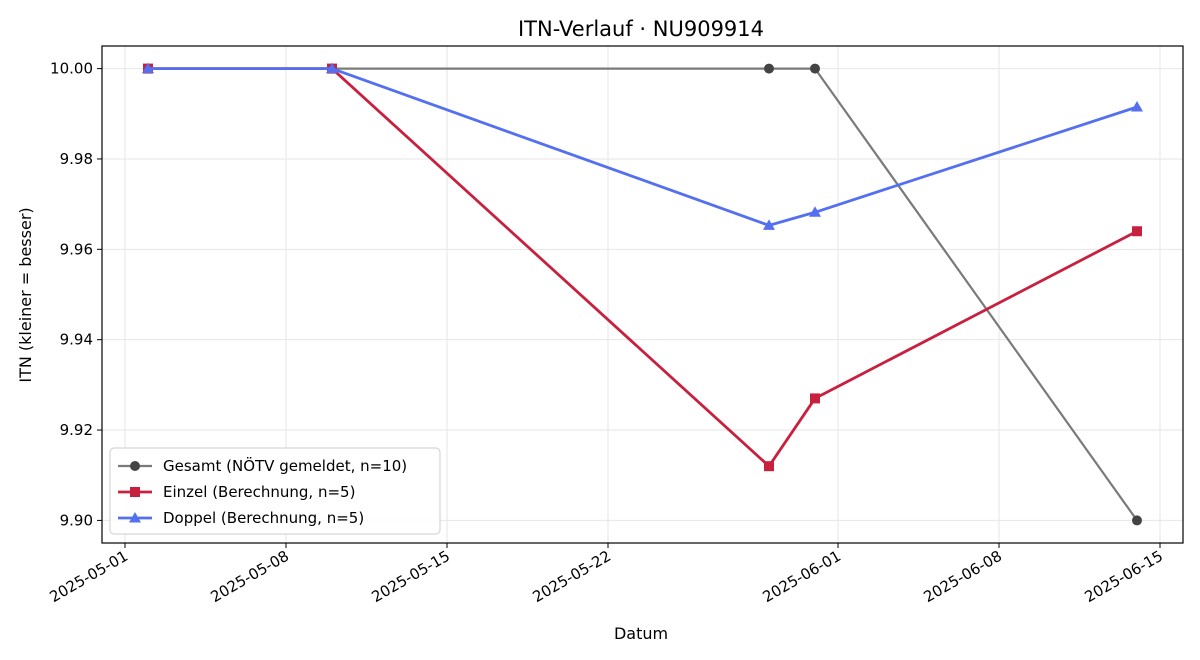  Describe the element at coordinates (285, 465) in the screenshot. I see `legend-label: Gesamt (NÖTV gemeldet, n=10)` at that location.